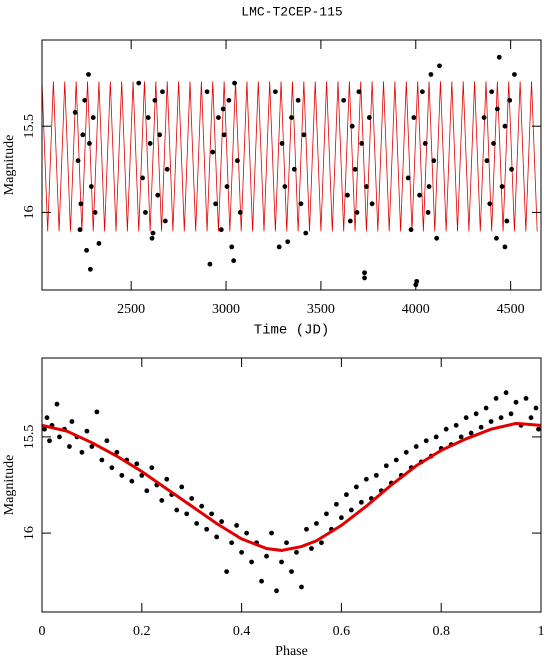 The height and width of the screenshot is (664, 547). What do you see at coordinates (29, 212) in the screenshot?
I see `y-tick-label: 16` at bounding box center [29, 212].